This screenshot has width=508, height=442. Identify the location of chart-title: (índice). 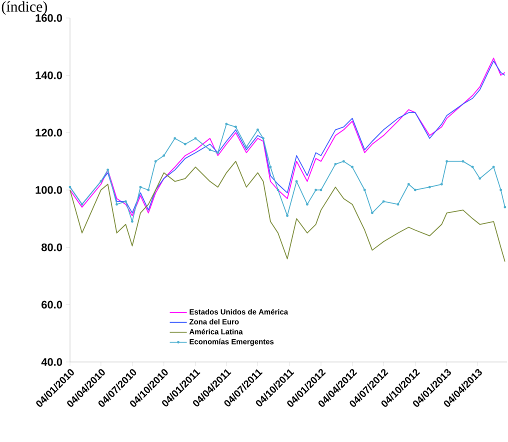
(25, 8).